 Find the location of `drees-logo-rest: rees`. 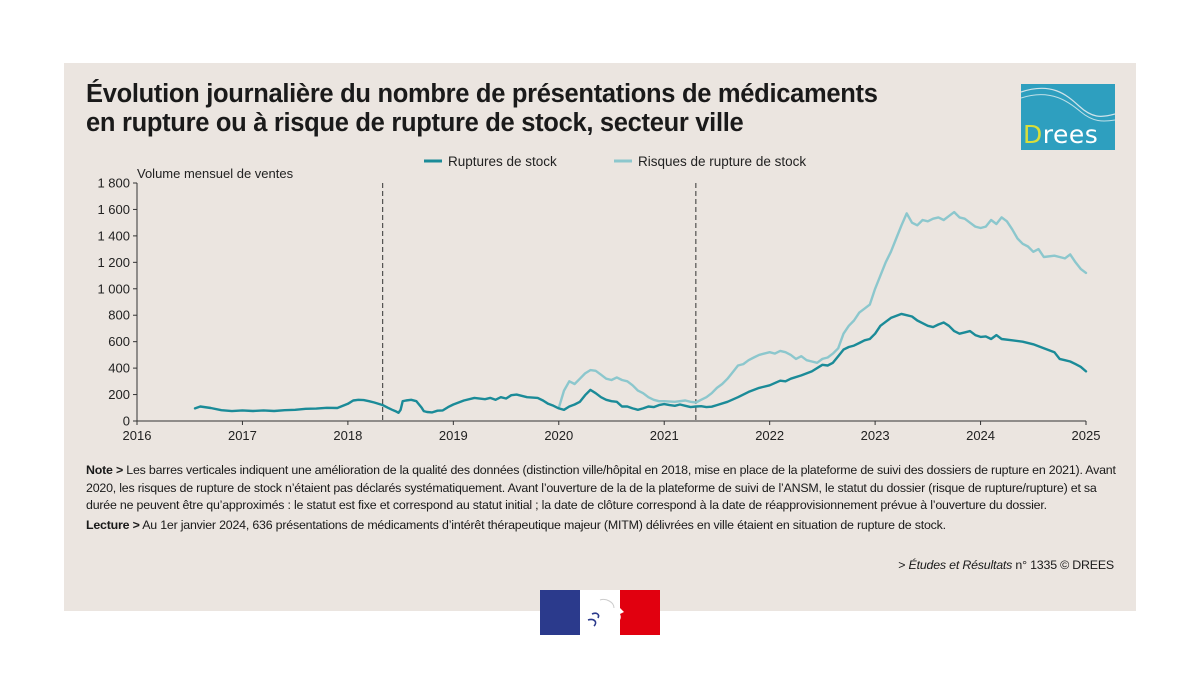

drees-logo-rest: rees is located at coordinates (1070, 134).